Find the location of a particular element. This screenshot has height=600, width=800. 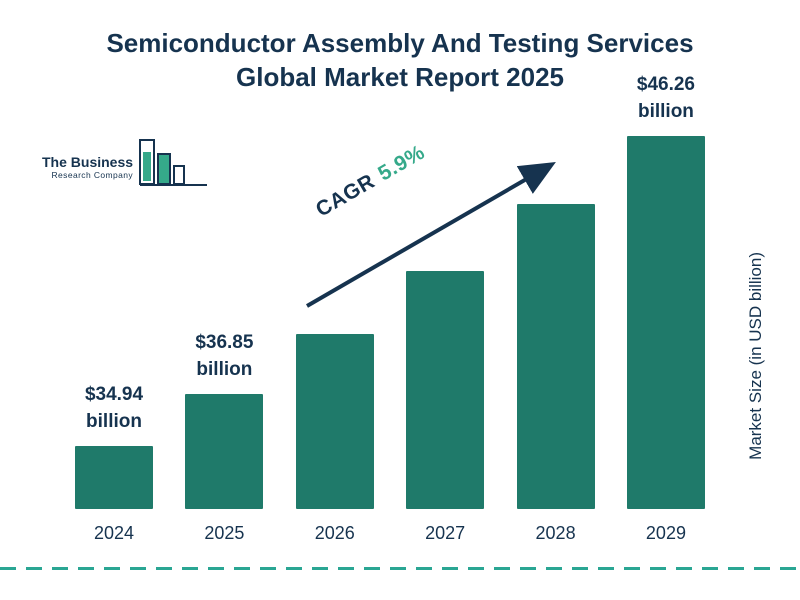

bar-2027 is located at coordinates (445, 390).